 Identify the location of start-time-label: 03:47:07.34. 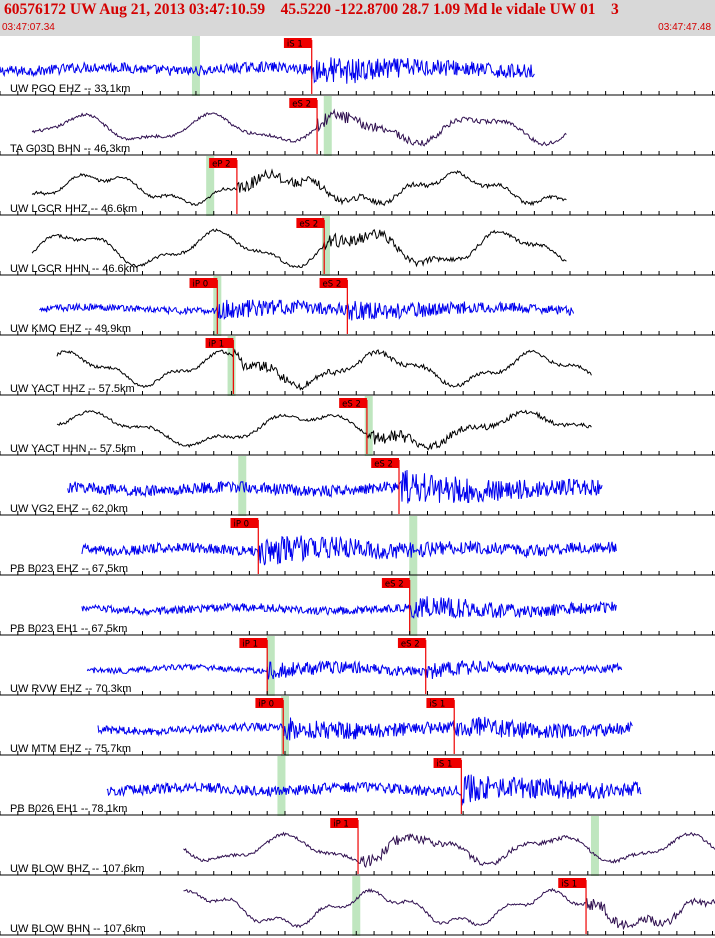
(28, 27).